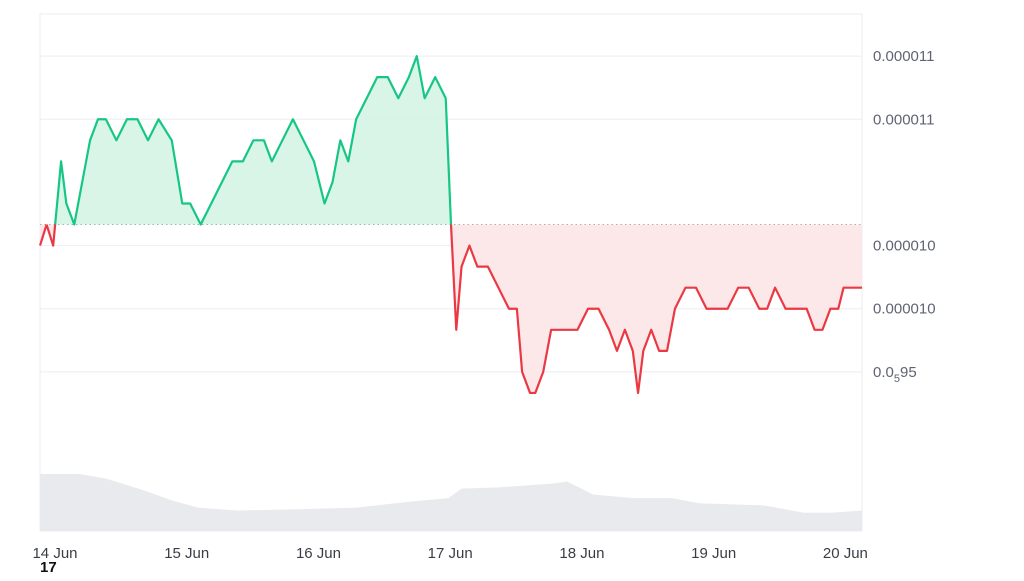 Image resolution: width=1024 pixels, height=581 pixels. I want to click on x-tick-label: 16 Jun, so click(318, 553).